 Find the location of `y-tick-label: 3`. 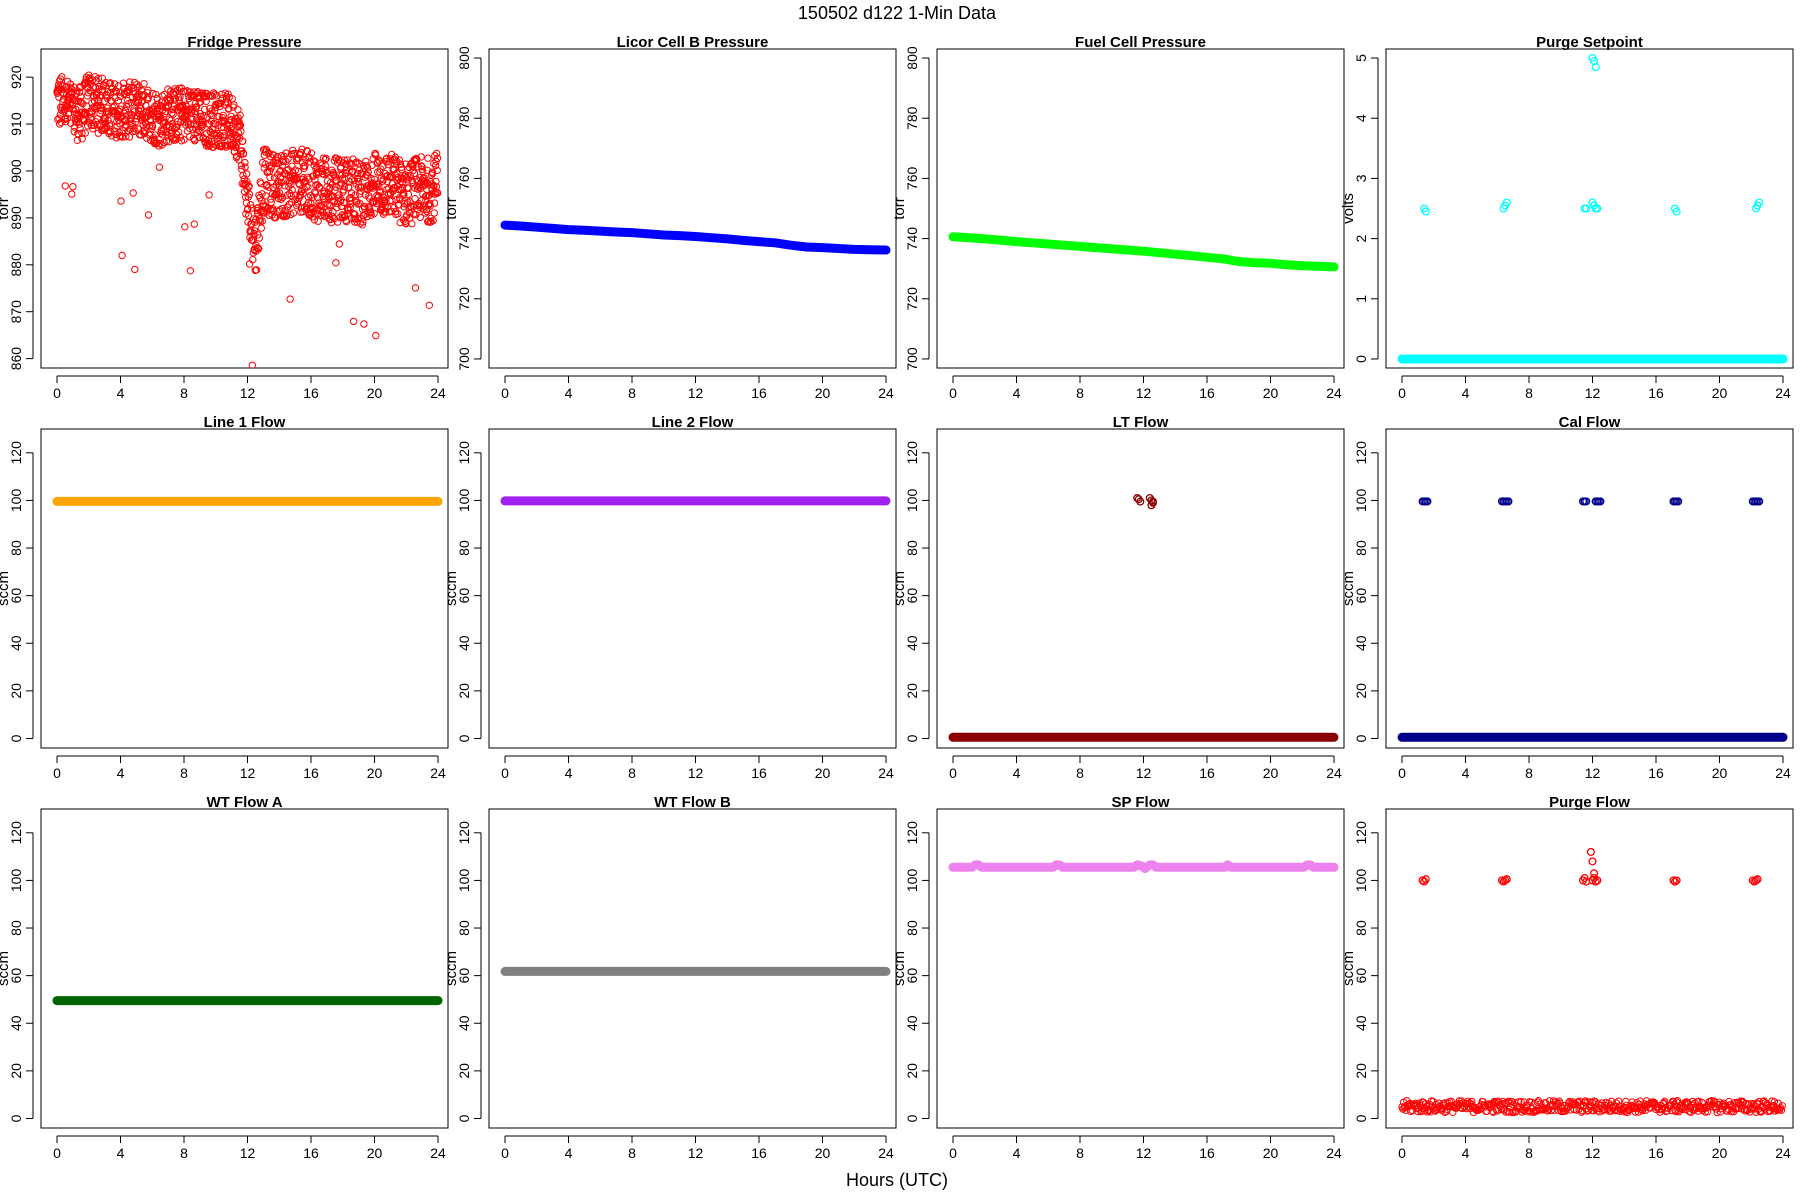

y-tick-label: 3 is located at coordinates (1361, 178).